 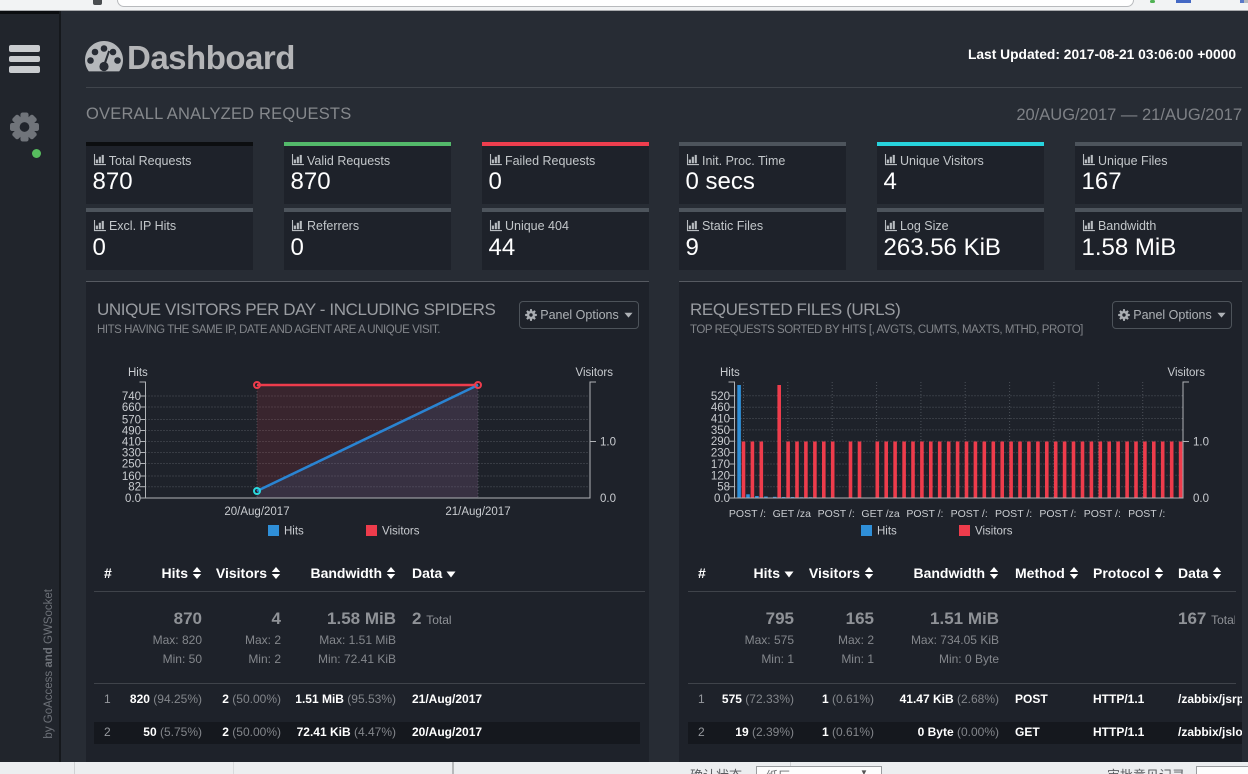 What do you see at coordinates (131, 465) in the screenshot?
I see `svg-text: 250` at bounding box center [131, 465].